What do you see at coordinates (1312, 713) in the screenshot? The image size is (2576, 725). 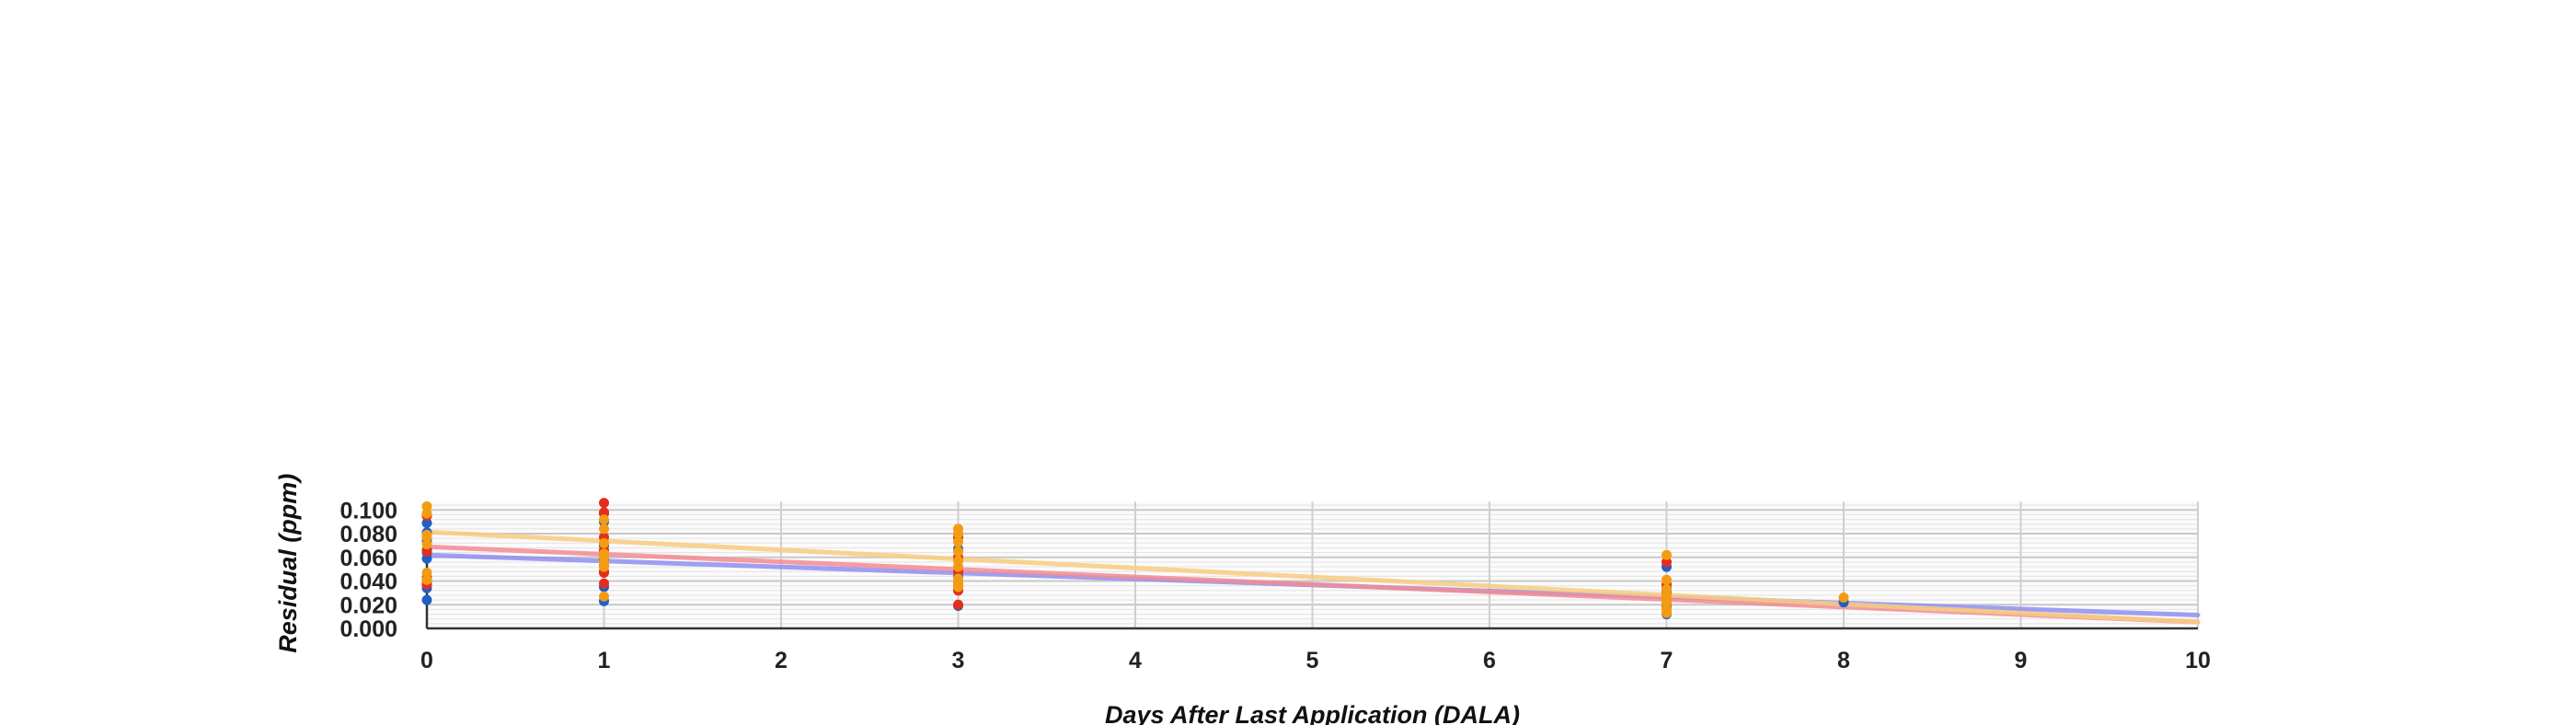 I see `x-axis-title: Days After Last Application (DALA)` at bounding box center [1312, 713].